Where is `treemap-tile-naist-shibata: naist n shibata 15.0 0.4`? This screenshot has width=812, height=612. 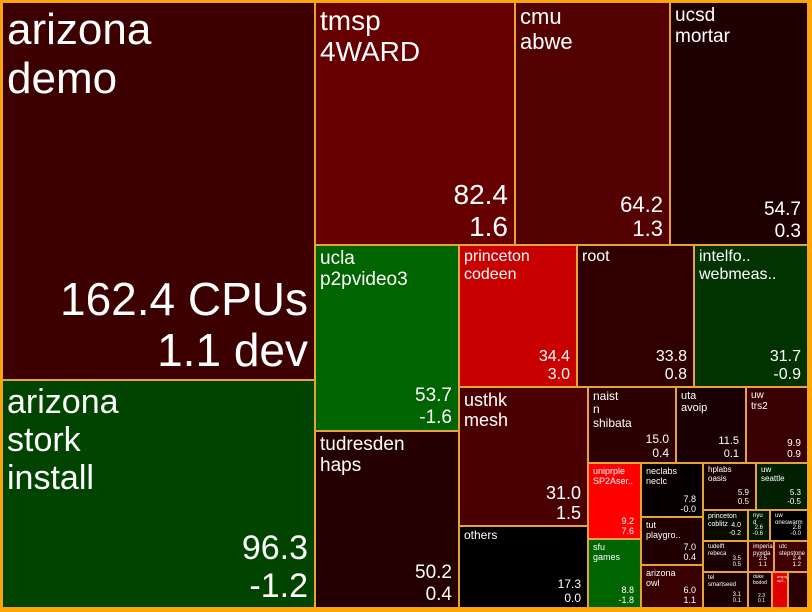
treemap-tile-naist-shibata: naist n shibata 15.0 0.4 is located at coordinates (632, 425).